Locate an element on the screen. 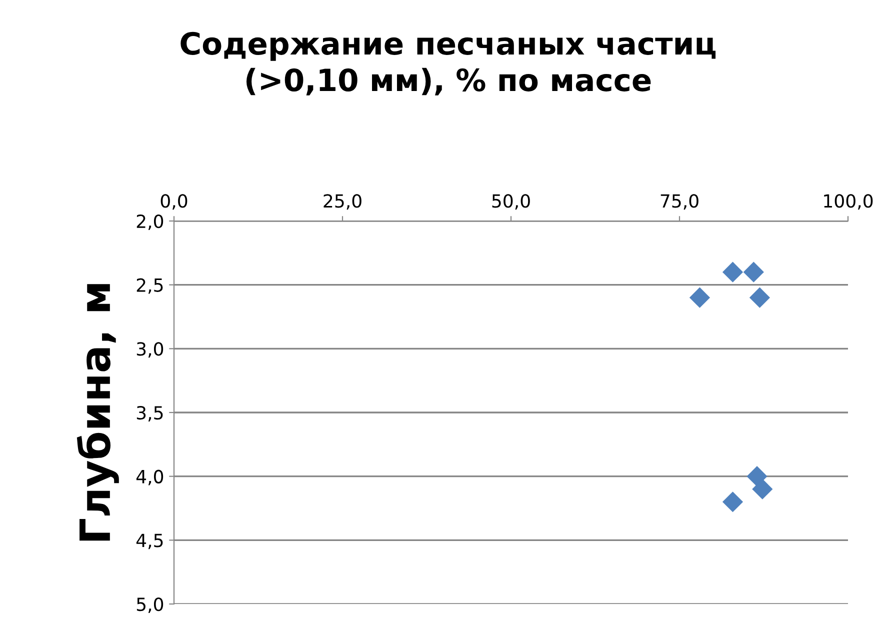 The height and width of the screenshot is (626, 896). x-tick-label: 100,0 is located at coordinates (848, 202).